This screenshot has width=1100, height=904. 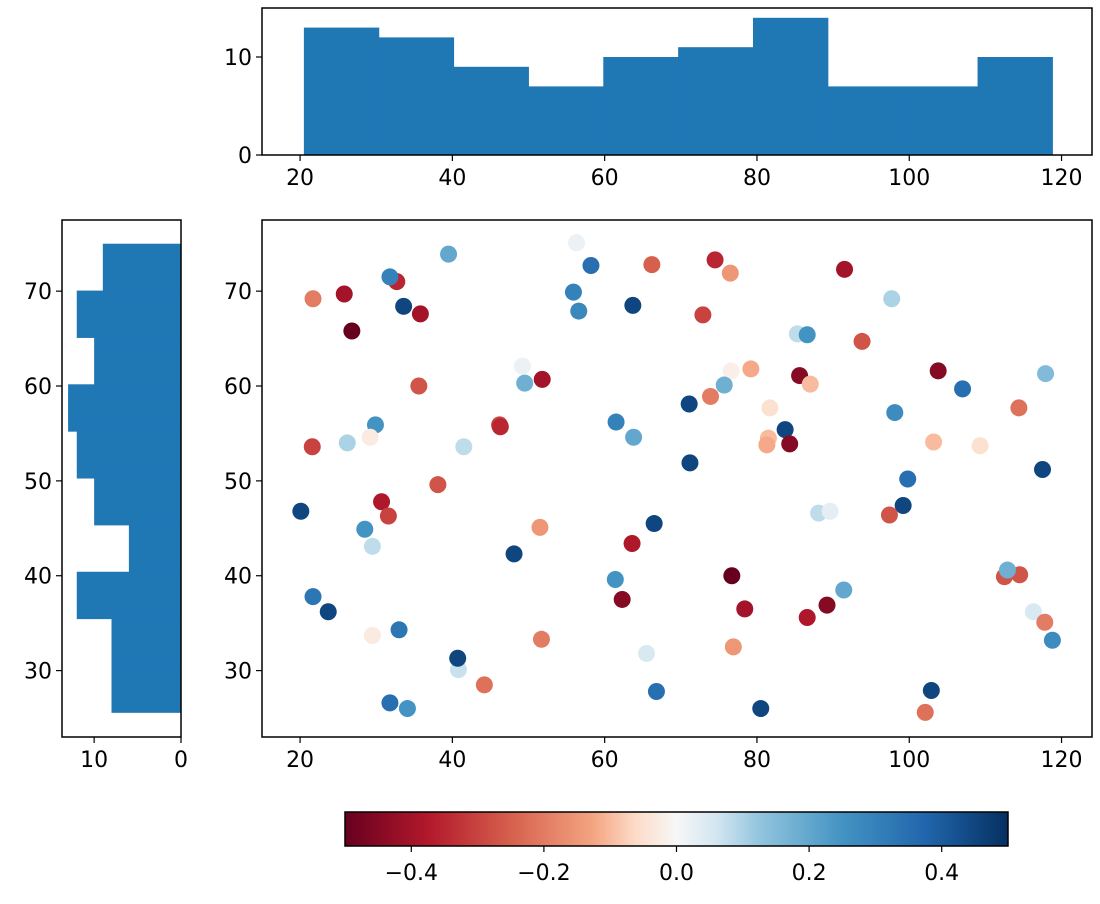 I want to click on x-tick-label: 0, so click(x=181, y=760).